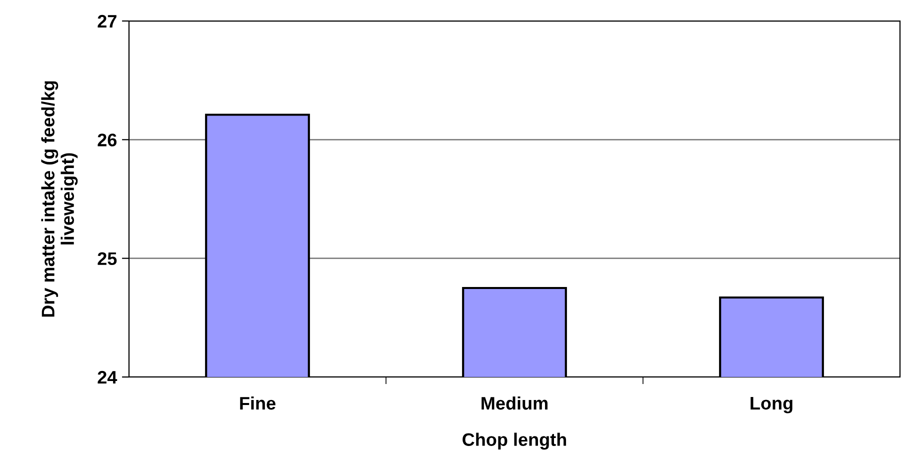 The width and height of the screenshot is (902, 470). What do you see at coordinates (107, 21) in the screenshot?
I see `y-tick-label: 27` at bounding box center [107, 21].